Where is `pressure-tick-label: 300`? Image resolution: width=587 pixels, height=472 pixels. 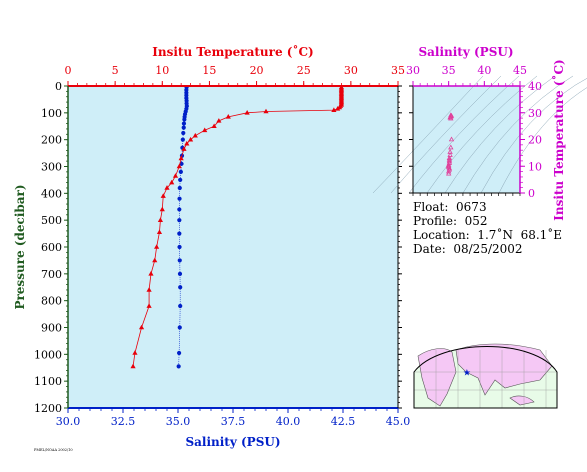 pressure-tick-label: 300 is located at coordinates (51, 167).